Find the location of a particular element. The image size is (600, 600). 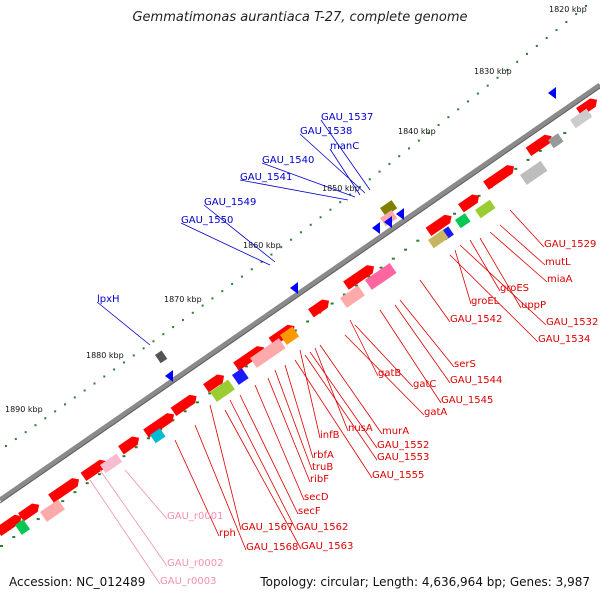

red-gene-label: secD is located at coordinates (316, 497).